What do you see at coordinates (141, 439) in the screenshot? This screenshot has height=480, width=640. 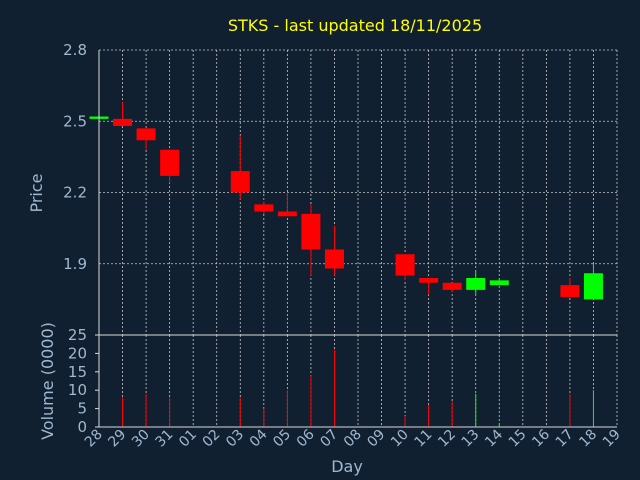 I see `x-tick-label: 30` at bounding box center [141, 439].